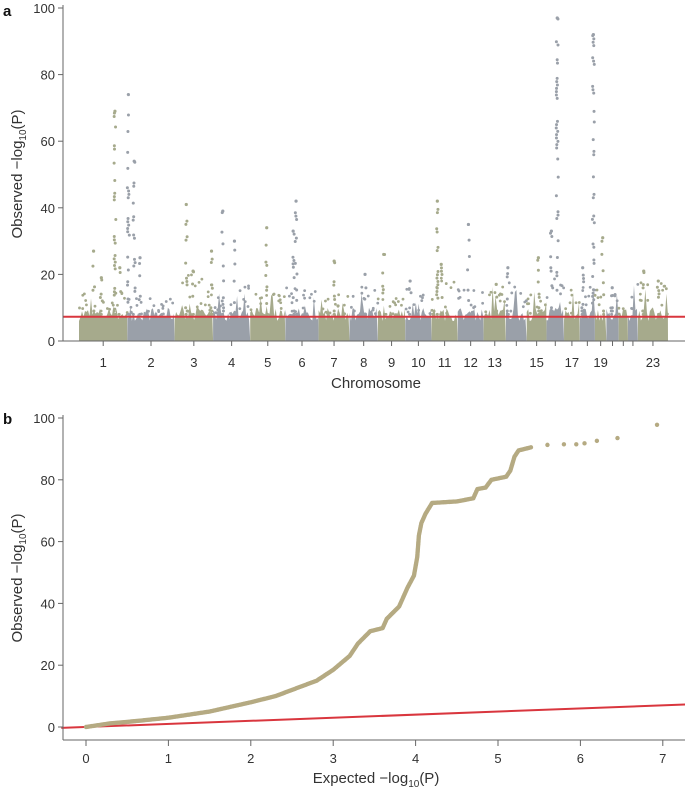 This screenshot has width=685, height=791. I want to click on x-tick-label: 19, so click(600, 362).